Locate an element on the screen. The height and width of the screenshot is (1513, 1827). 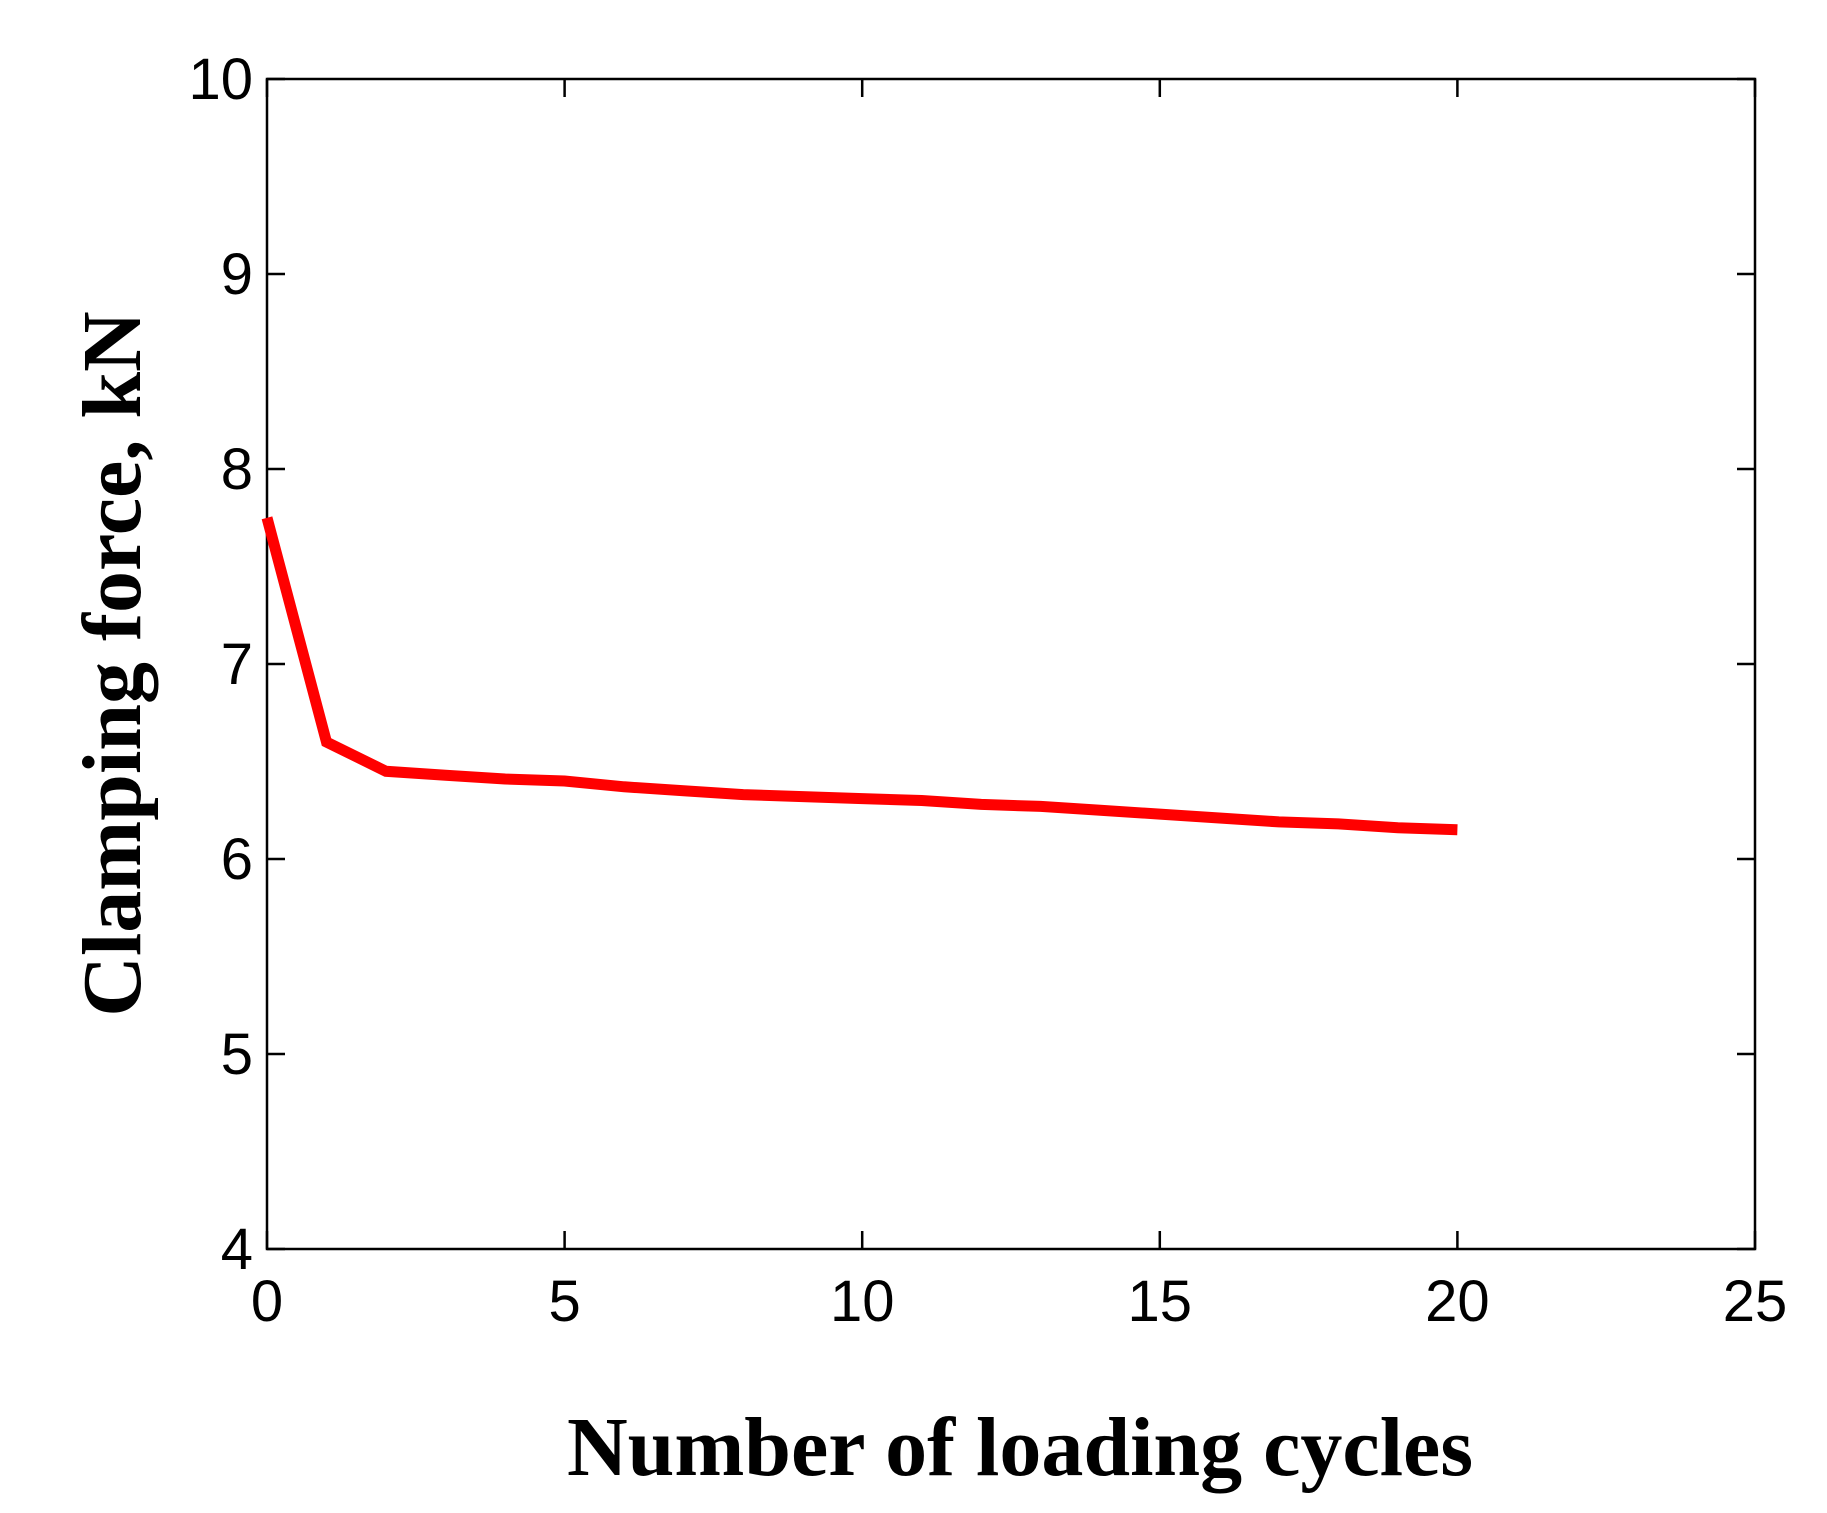
y-tick-labels: 4 5 6 7 8 9 10 is located at coordinates (220, 664).